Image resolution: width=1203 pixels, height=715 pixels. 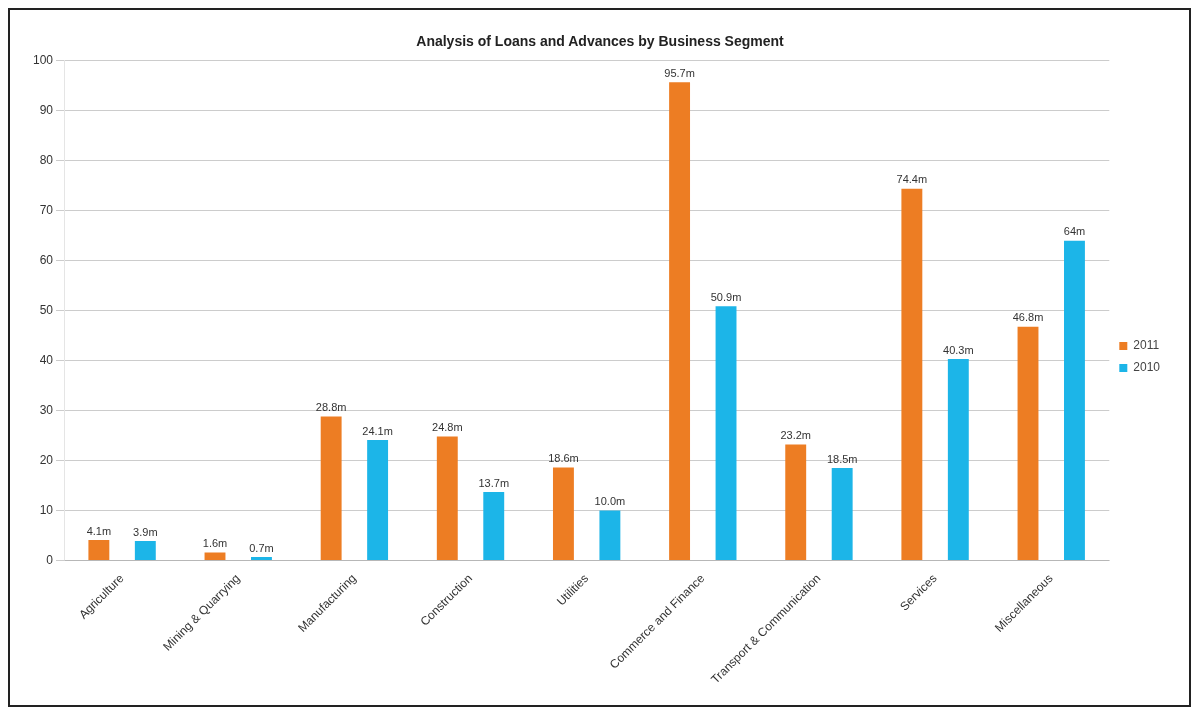 I want to click on data-label: 0.7m, so click(x=261, y=547).